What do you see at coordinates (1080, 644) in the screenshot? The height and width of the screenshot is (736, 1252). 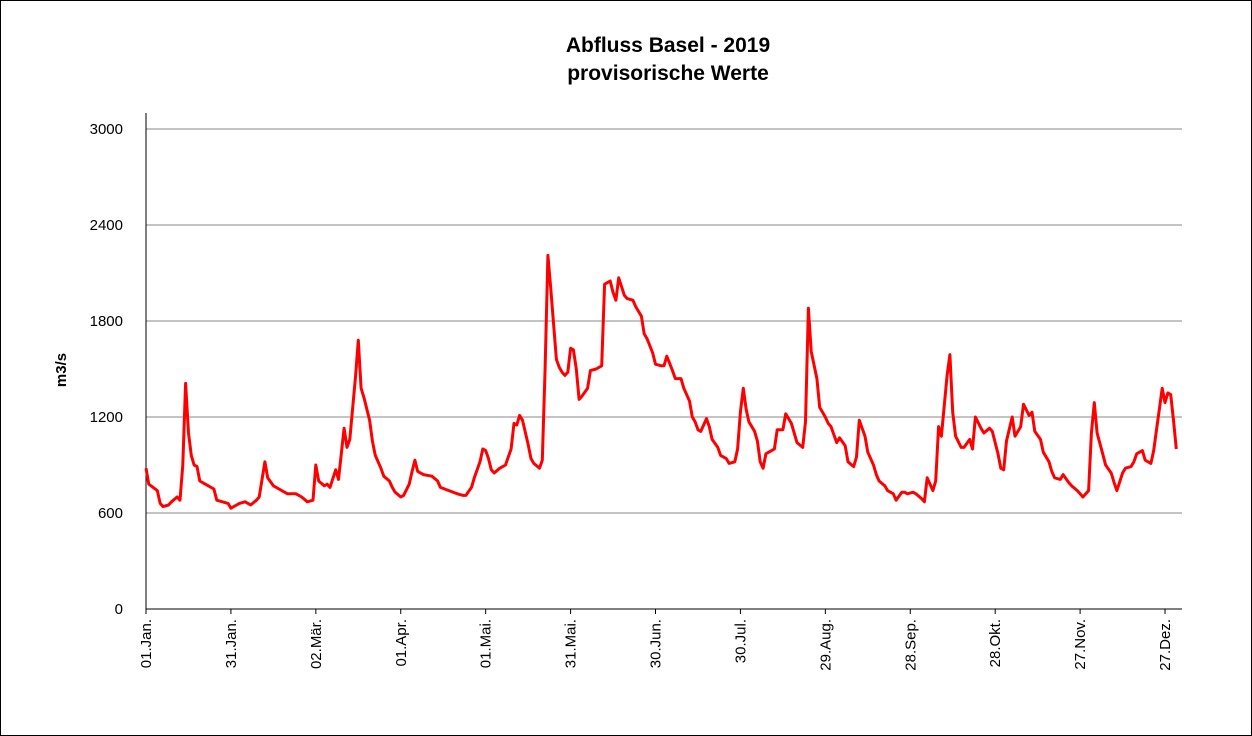 I see `x-tick-label: 27.Nov.` at bounding box center [1080, 644].